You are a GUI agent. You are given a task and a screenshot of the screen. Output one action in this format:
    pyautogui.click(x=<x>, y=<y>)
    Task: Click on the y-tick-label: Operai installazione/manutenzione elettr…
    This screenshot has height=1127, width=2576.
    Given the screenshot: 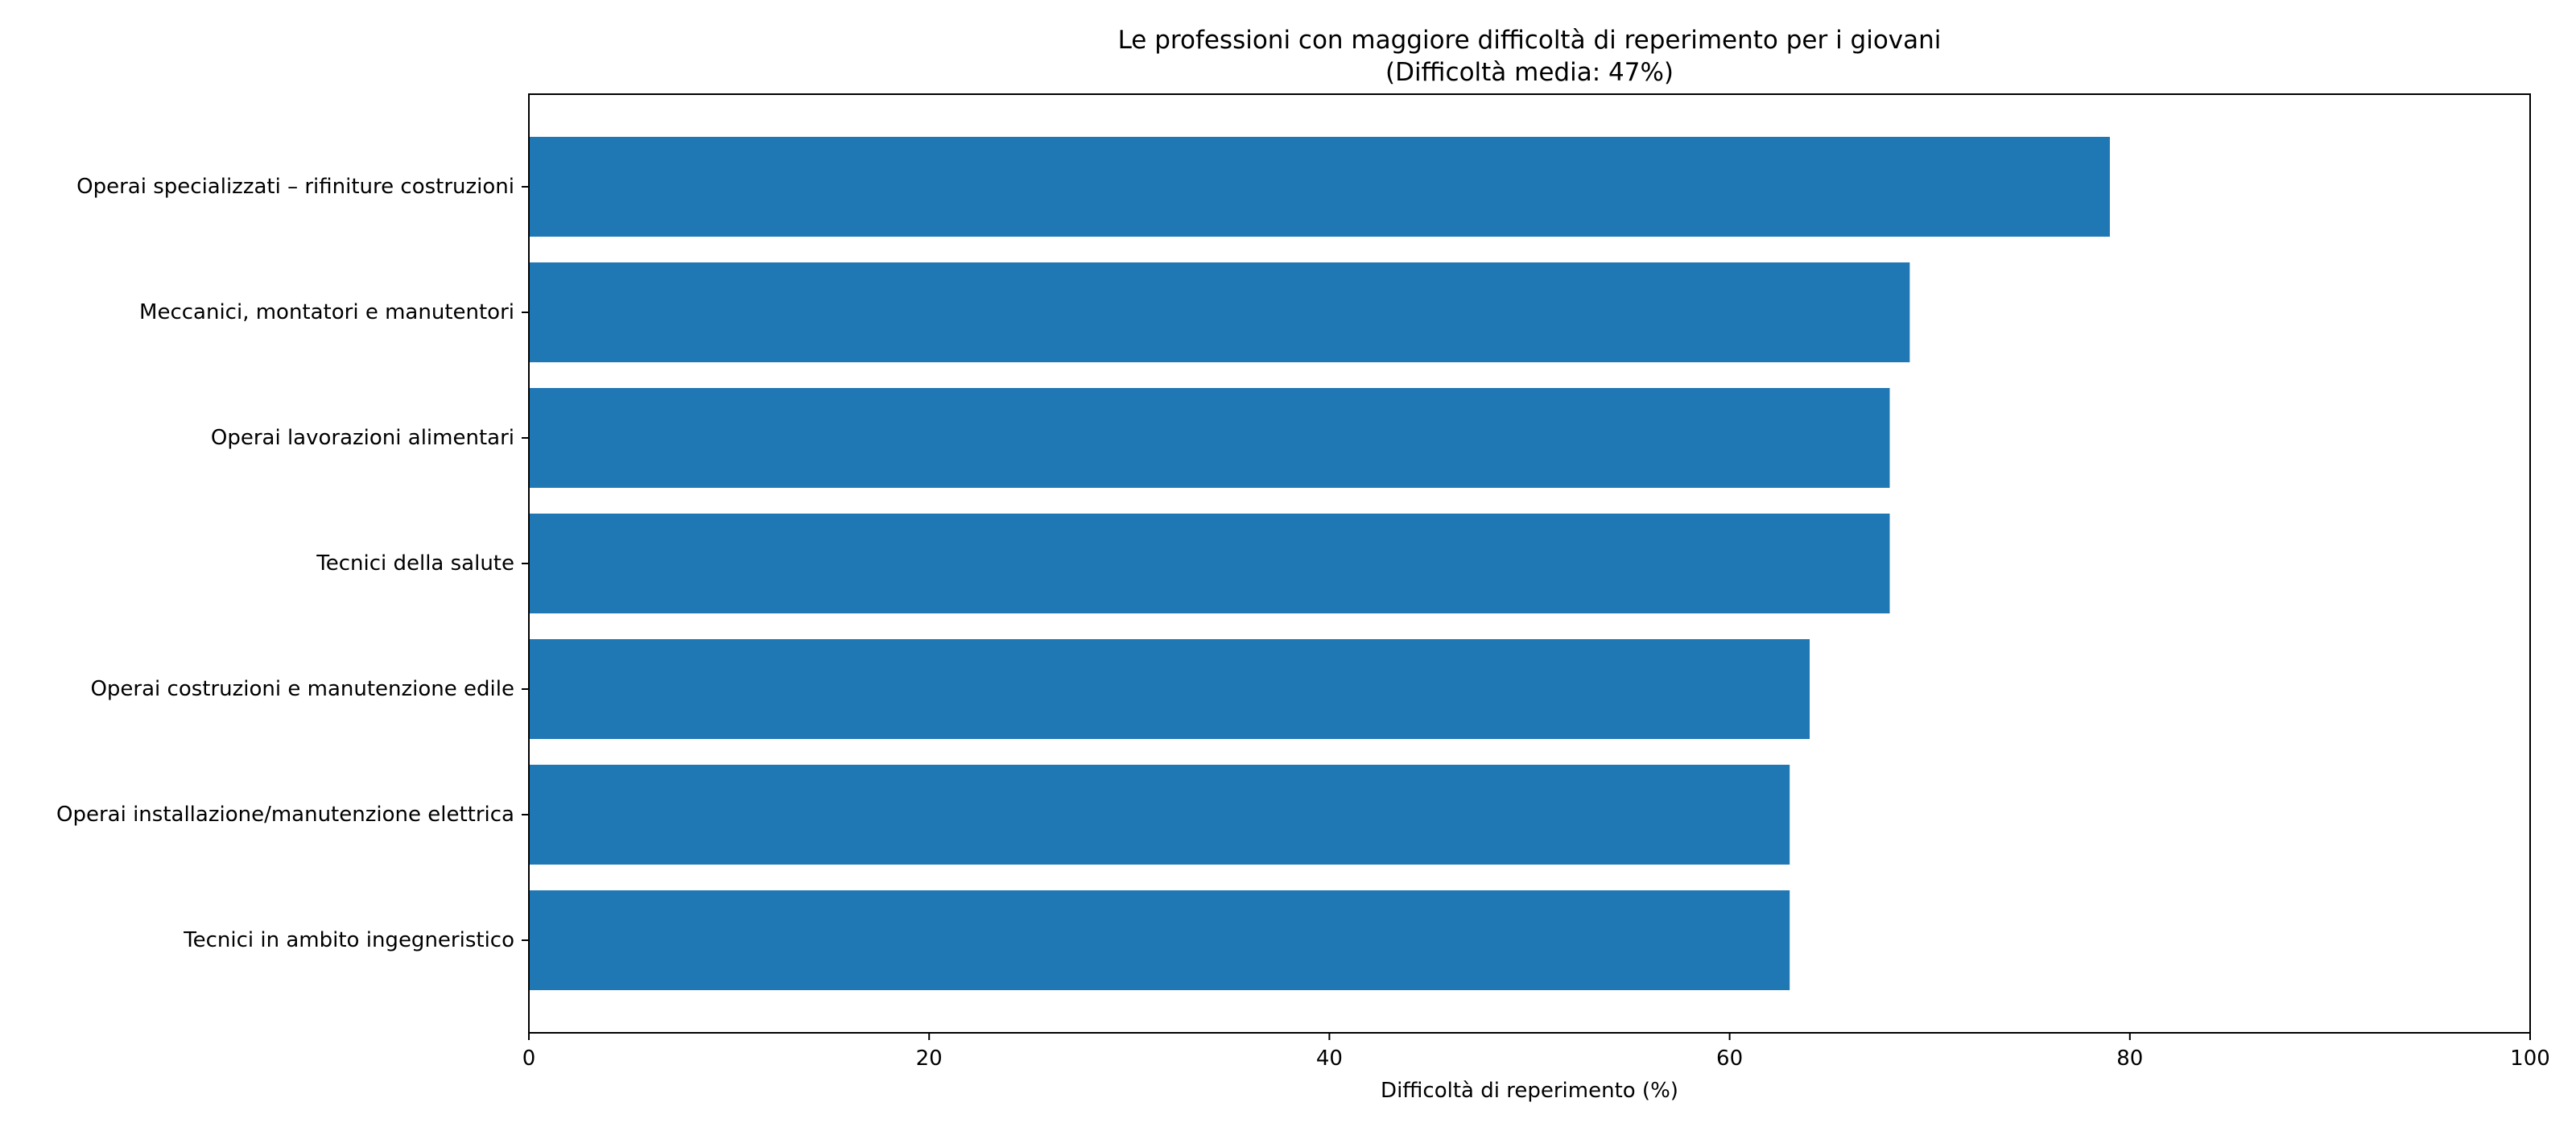 What is the action you would take?
    pyautogui.click(x=285, y=815)
    